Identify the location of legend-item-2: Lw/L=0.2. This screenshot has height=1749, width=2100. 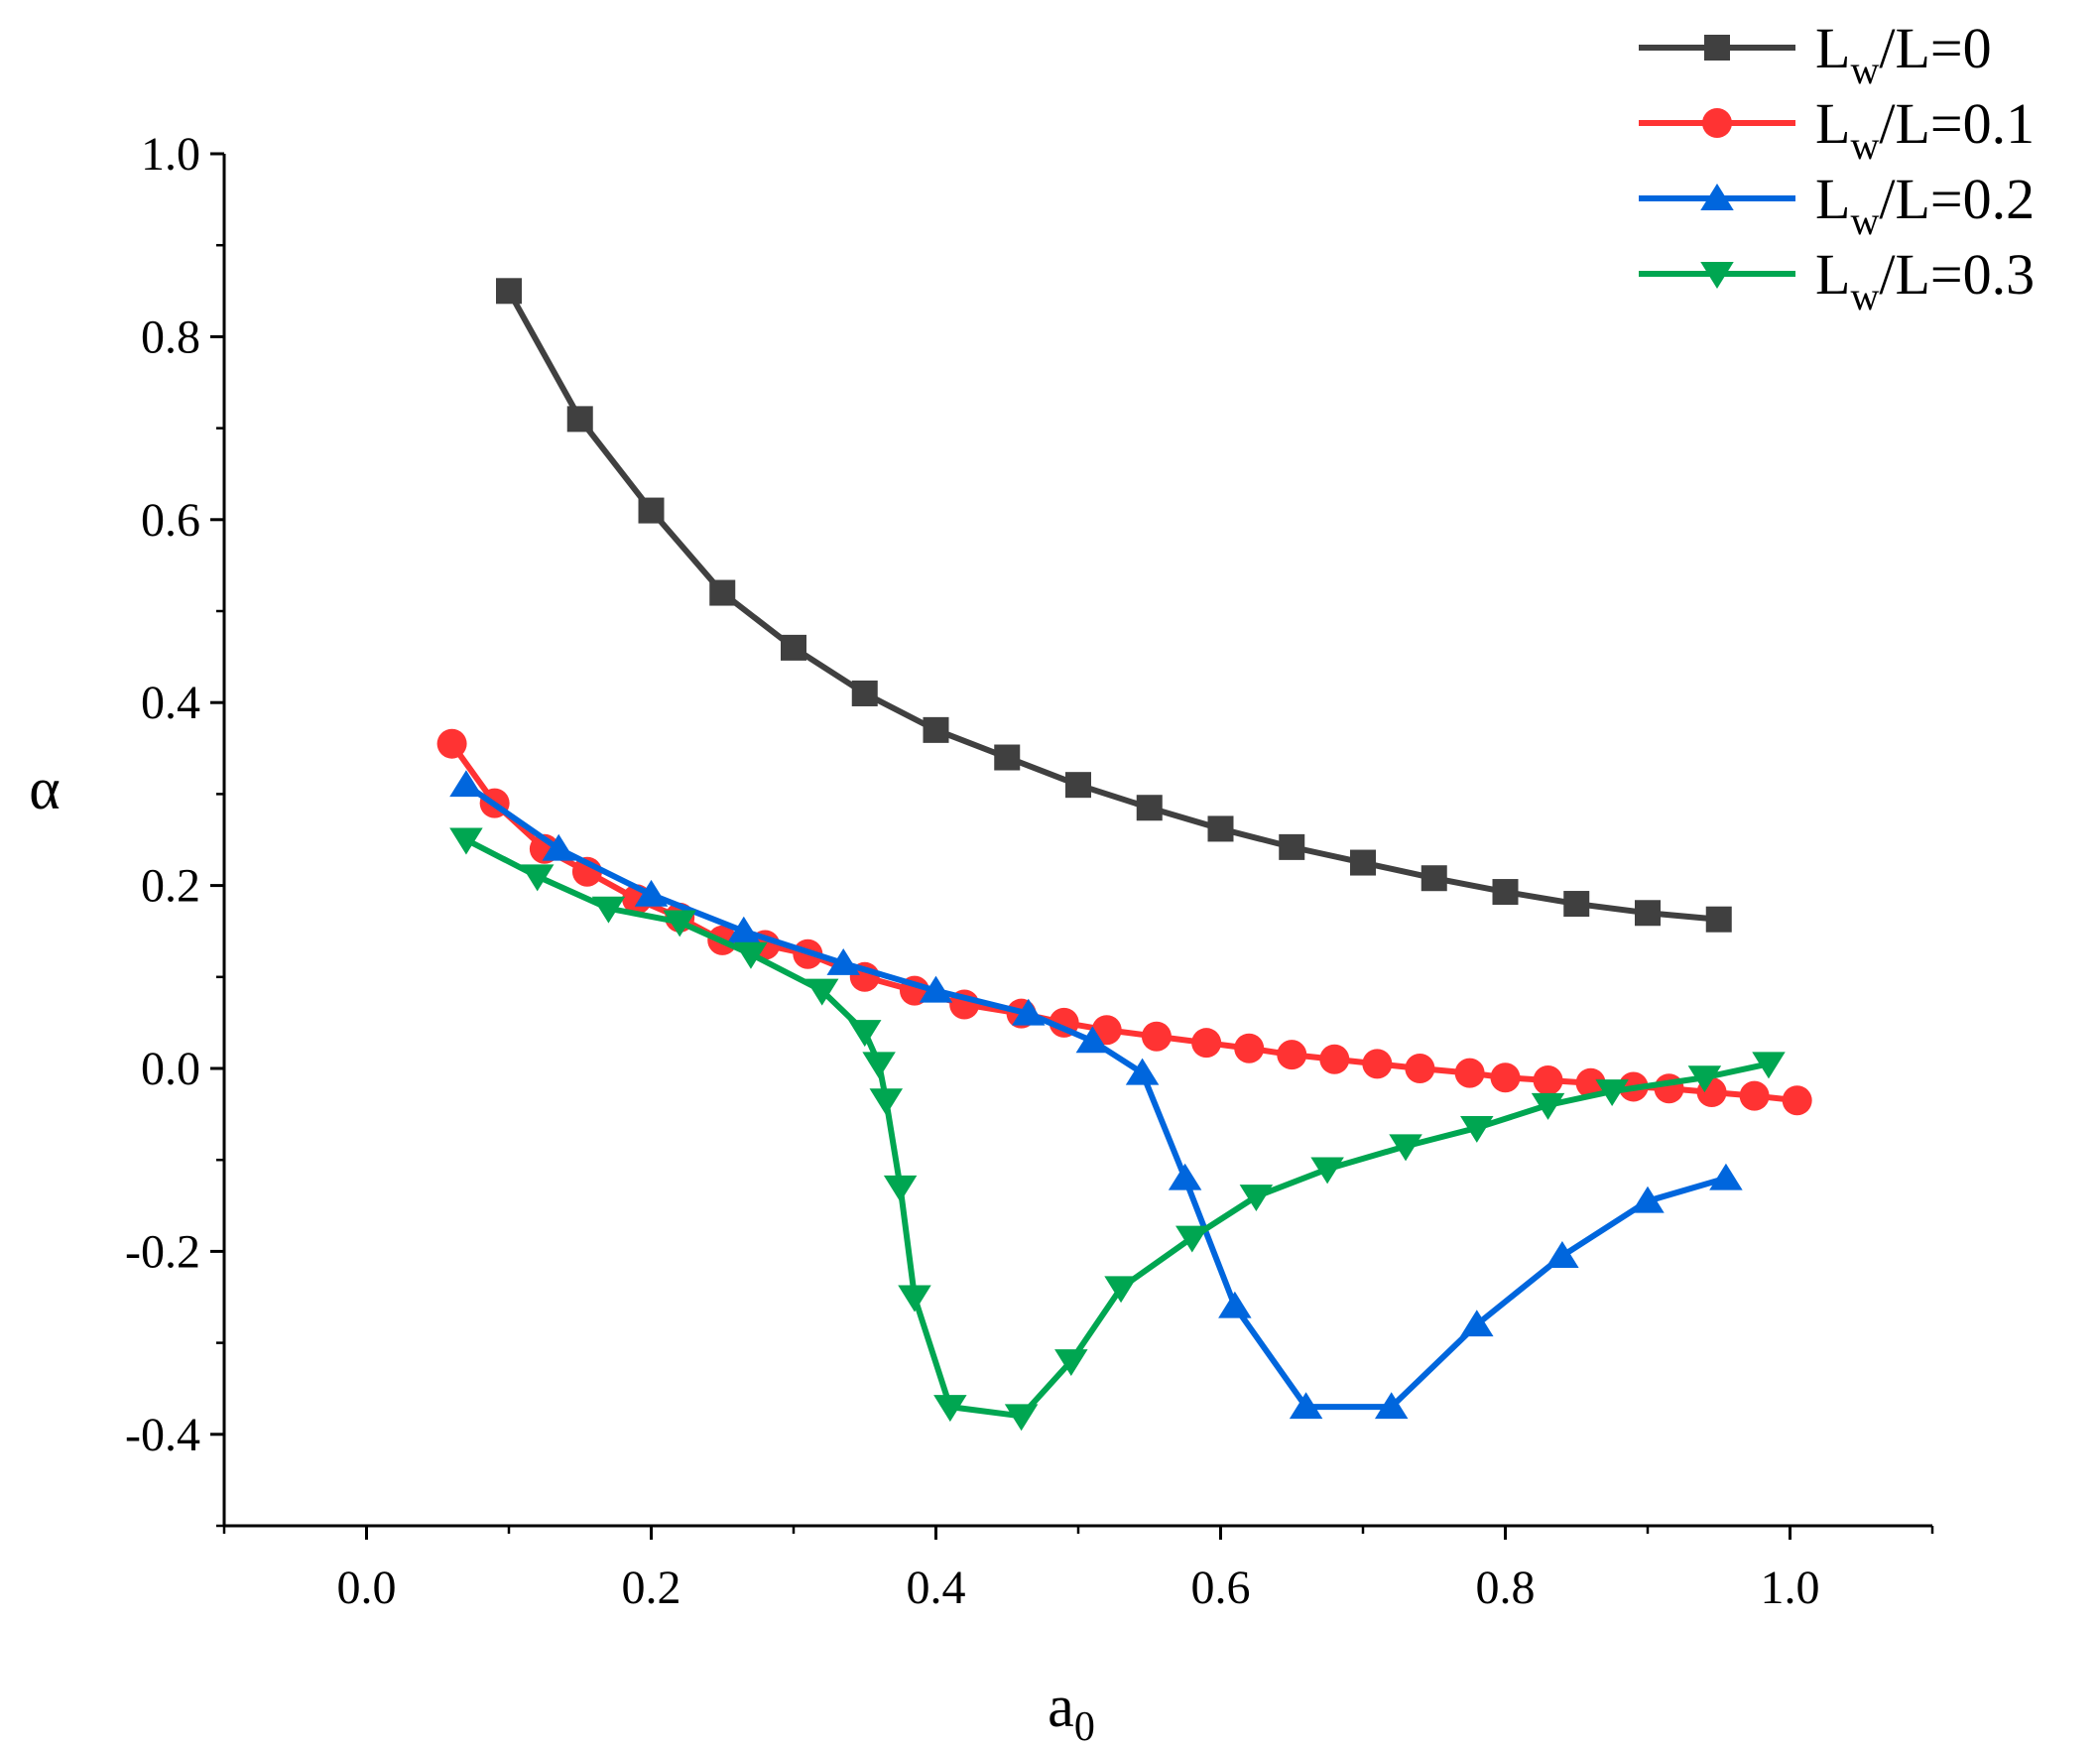
(1837, 205).